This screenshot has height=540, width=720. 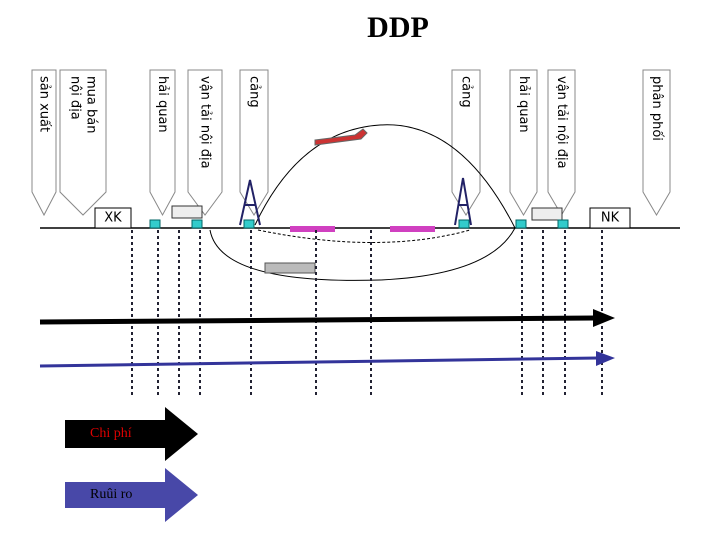 I want to click on cost-arrow-head, so click(x=604, y=318).